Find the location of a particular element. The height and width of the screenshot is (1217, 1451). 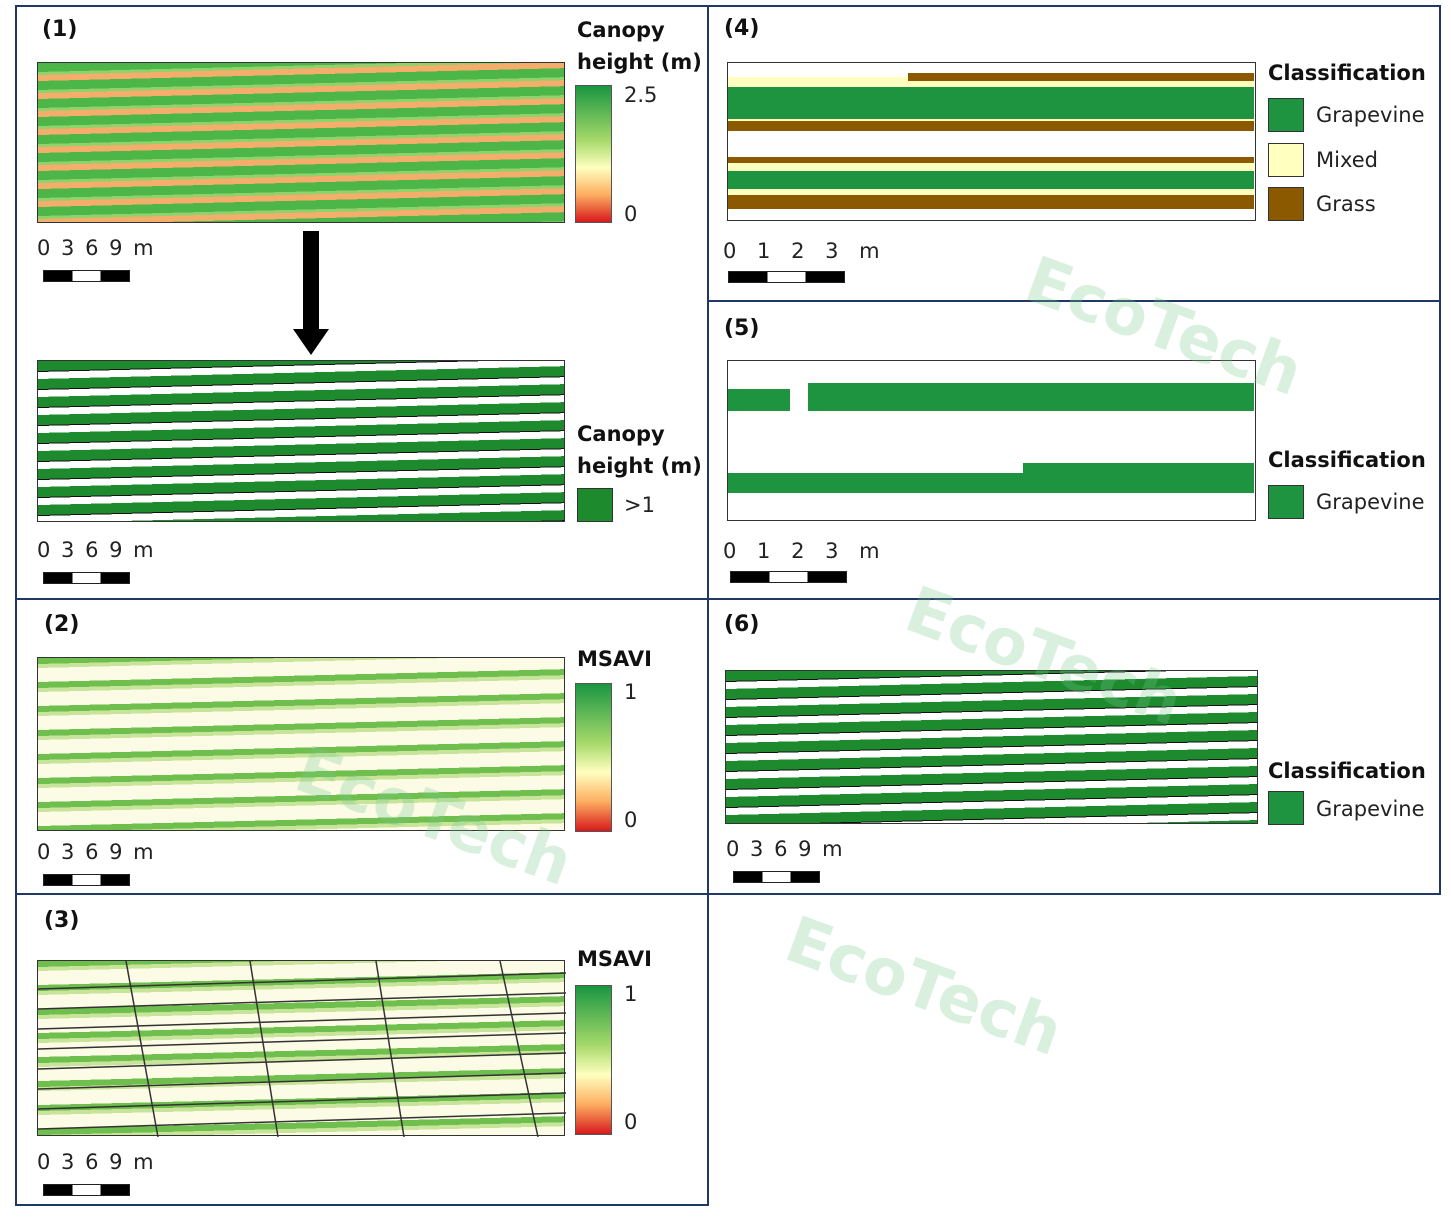

panel-4-label: (4) is located at coordinates (742, 28).